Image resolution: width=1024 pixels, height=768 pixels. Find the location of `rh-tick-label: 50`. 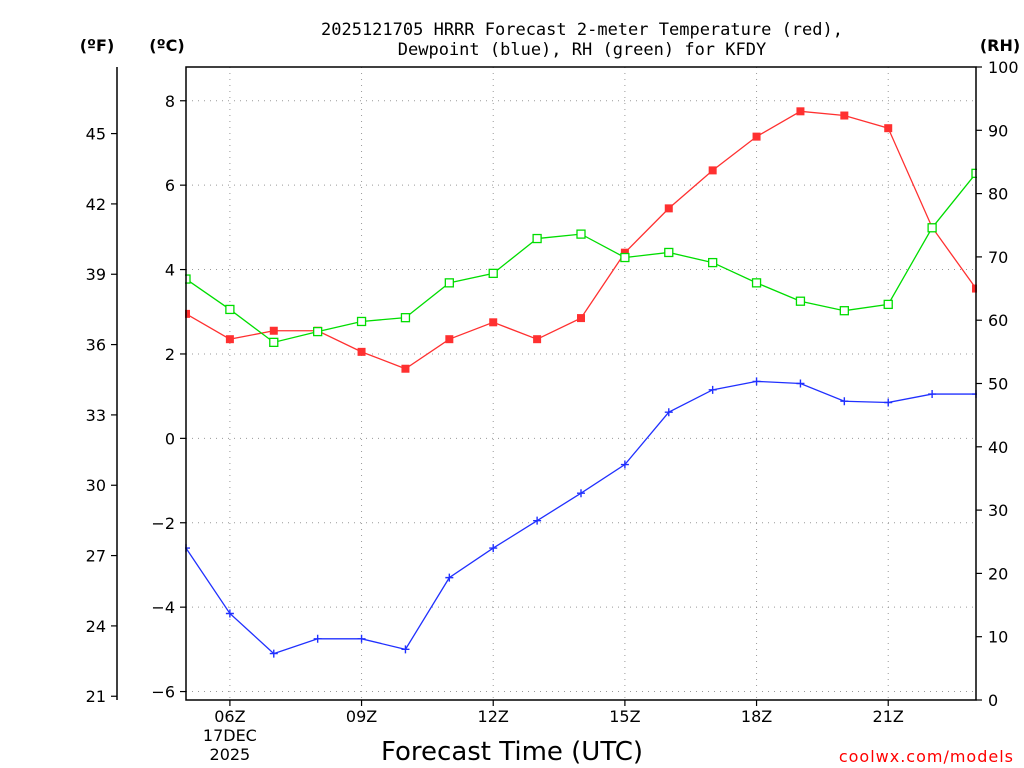

rh-tick-label: 50 is located at coordinates (998, 384).